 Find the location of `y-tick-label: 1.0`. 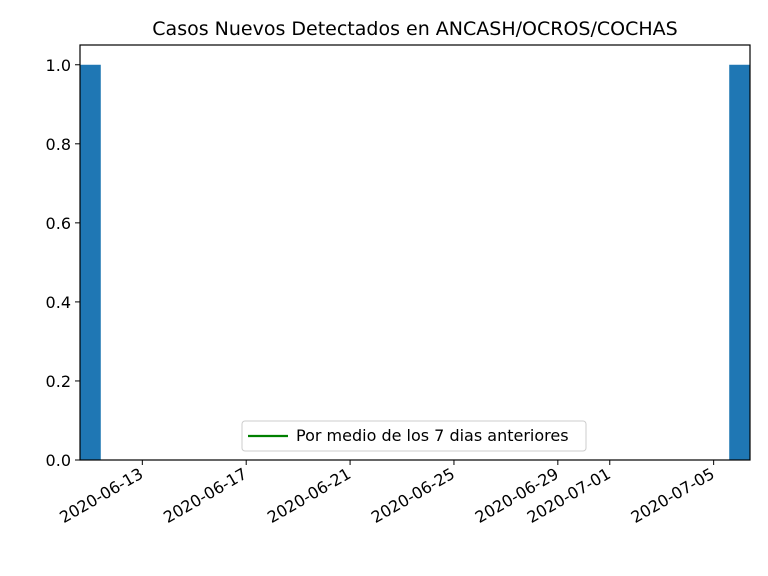

y-tick-label: 1.0 is located at coordinates (58, 65).